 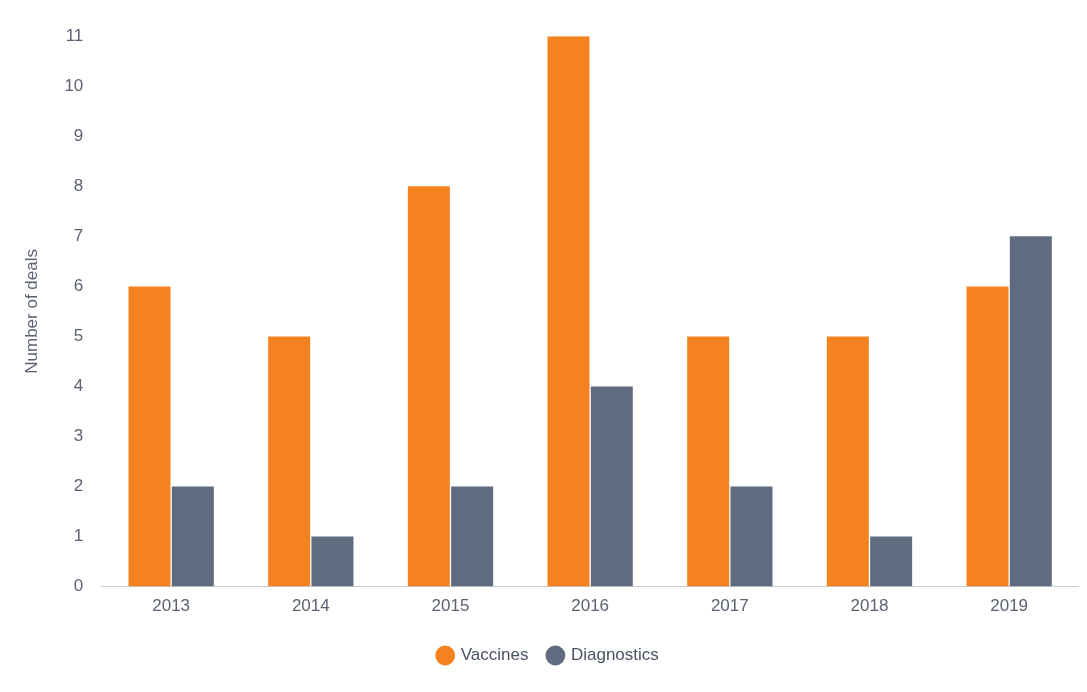 What do you see at coordinates (31, 311) in the screenshot?
I see `y-axis-title: Number of deals` at bounding box center [31, 311].